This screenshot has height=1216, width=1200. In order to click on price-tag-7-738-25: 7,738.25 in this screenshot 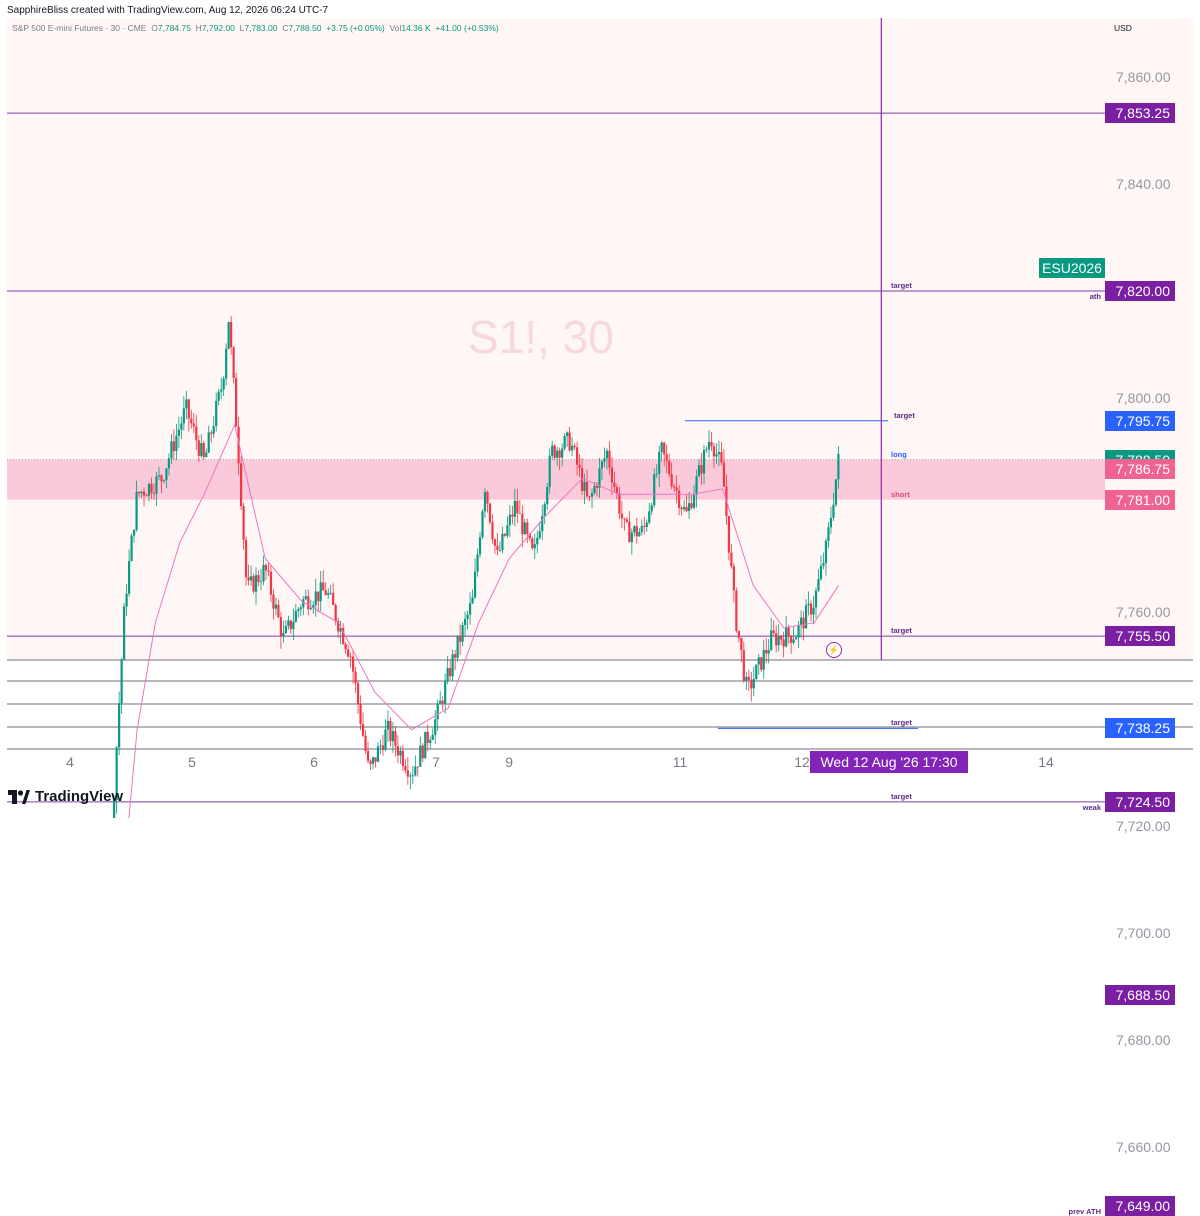, I will do `click(1140, 728)`.